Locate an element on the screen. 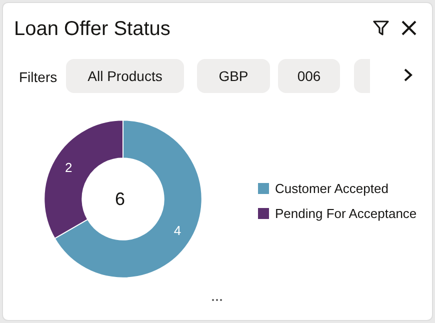  text: All Products is located at coordinates (125, 76).